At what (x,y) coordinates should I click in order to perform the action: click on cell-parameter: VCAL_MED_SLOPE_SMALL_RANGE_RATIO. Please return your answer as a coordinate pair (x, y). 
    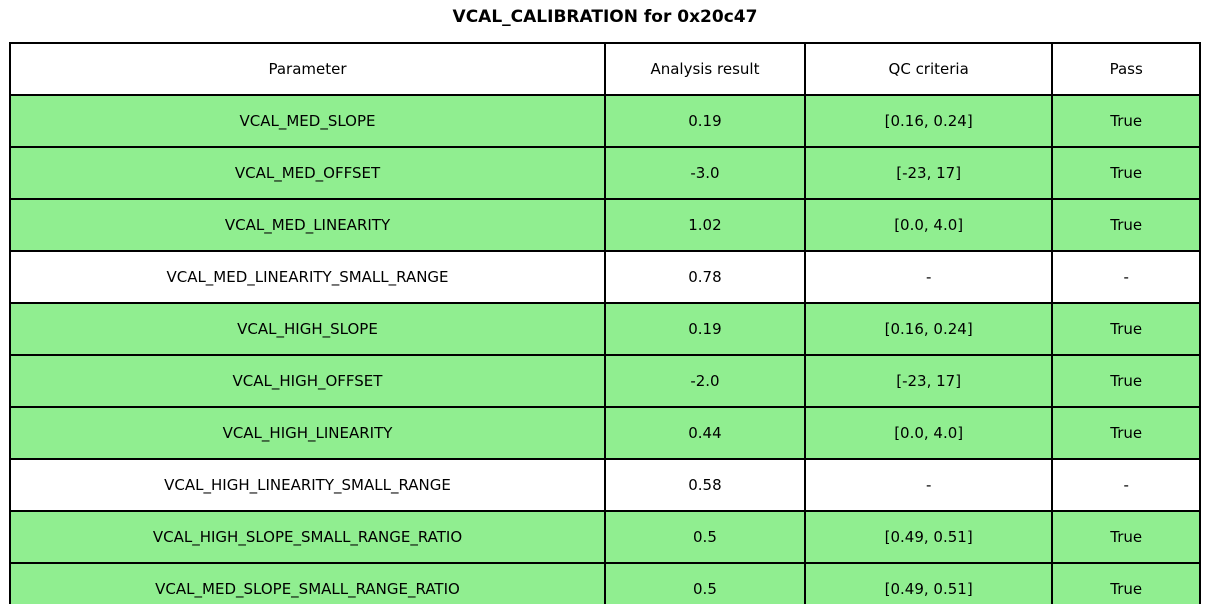
    Looking at the image, I should click on (307, 583).